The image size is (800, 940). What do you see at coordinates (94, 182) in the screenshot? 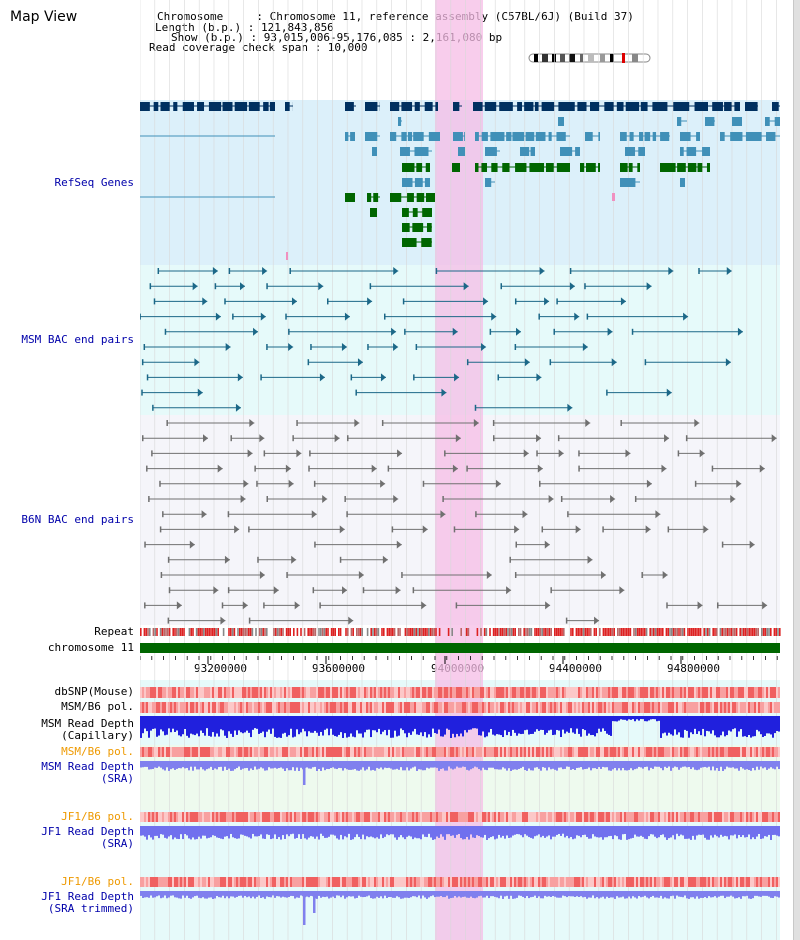
I see `track-label-refseq: RefSeq Genes` at bounding box center [94, 182].